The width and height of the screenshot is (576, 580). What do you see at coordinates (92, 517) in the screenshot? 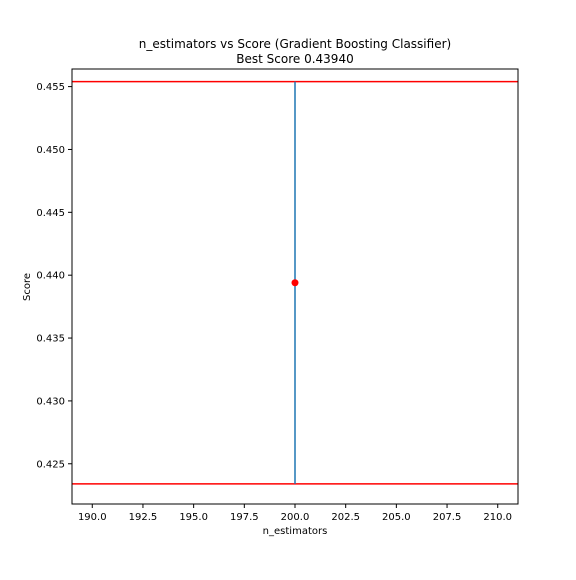
I see `x-tick-label: 190.0` at bounding box center [92, 517].